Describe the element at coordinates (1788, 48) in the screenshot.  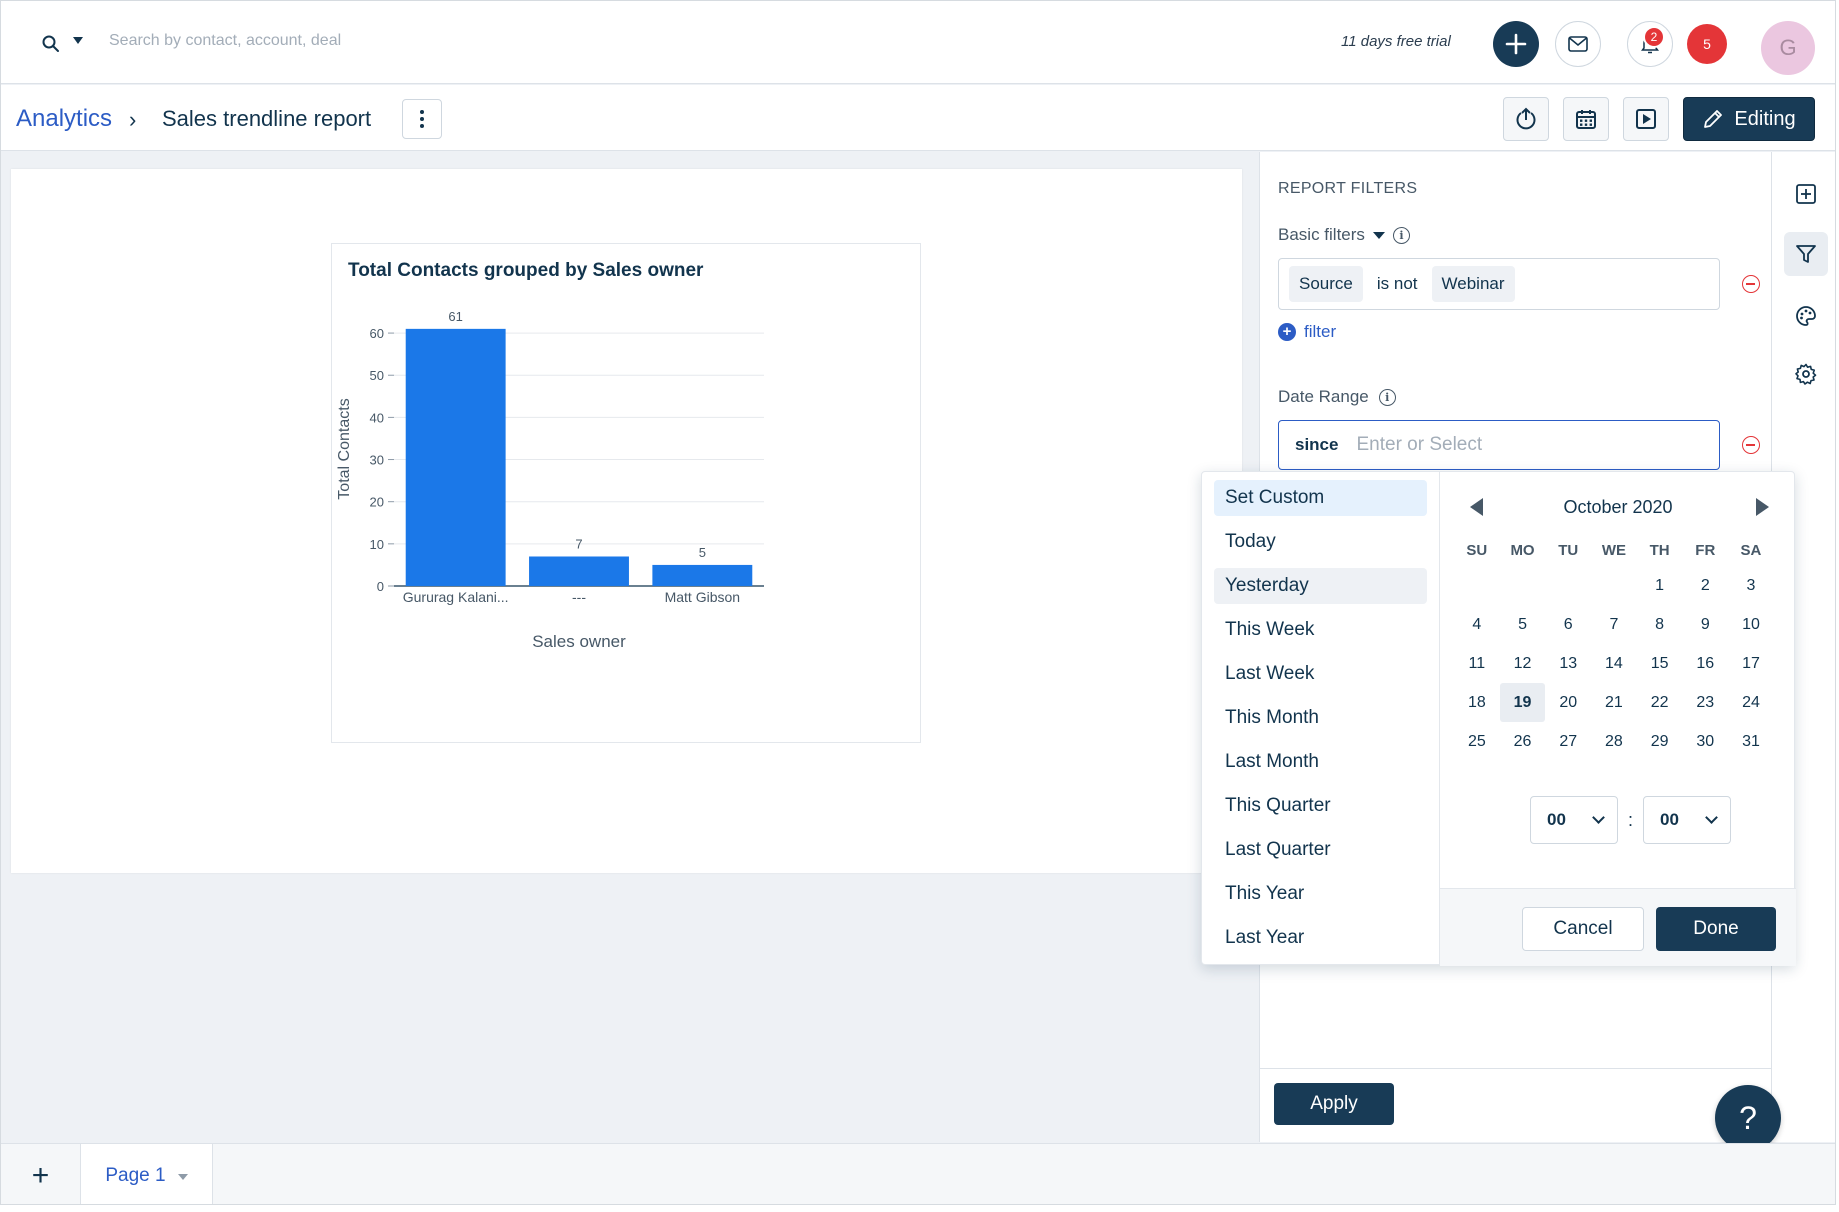
I see `user-avatar: G` at that location.